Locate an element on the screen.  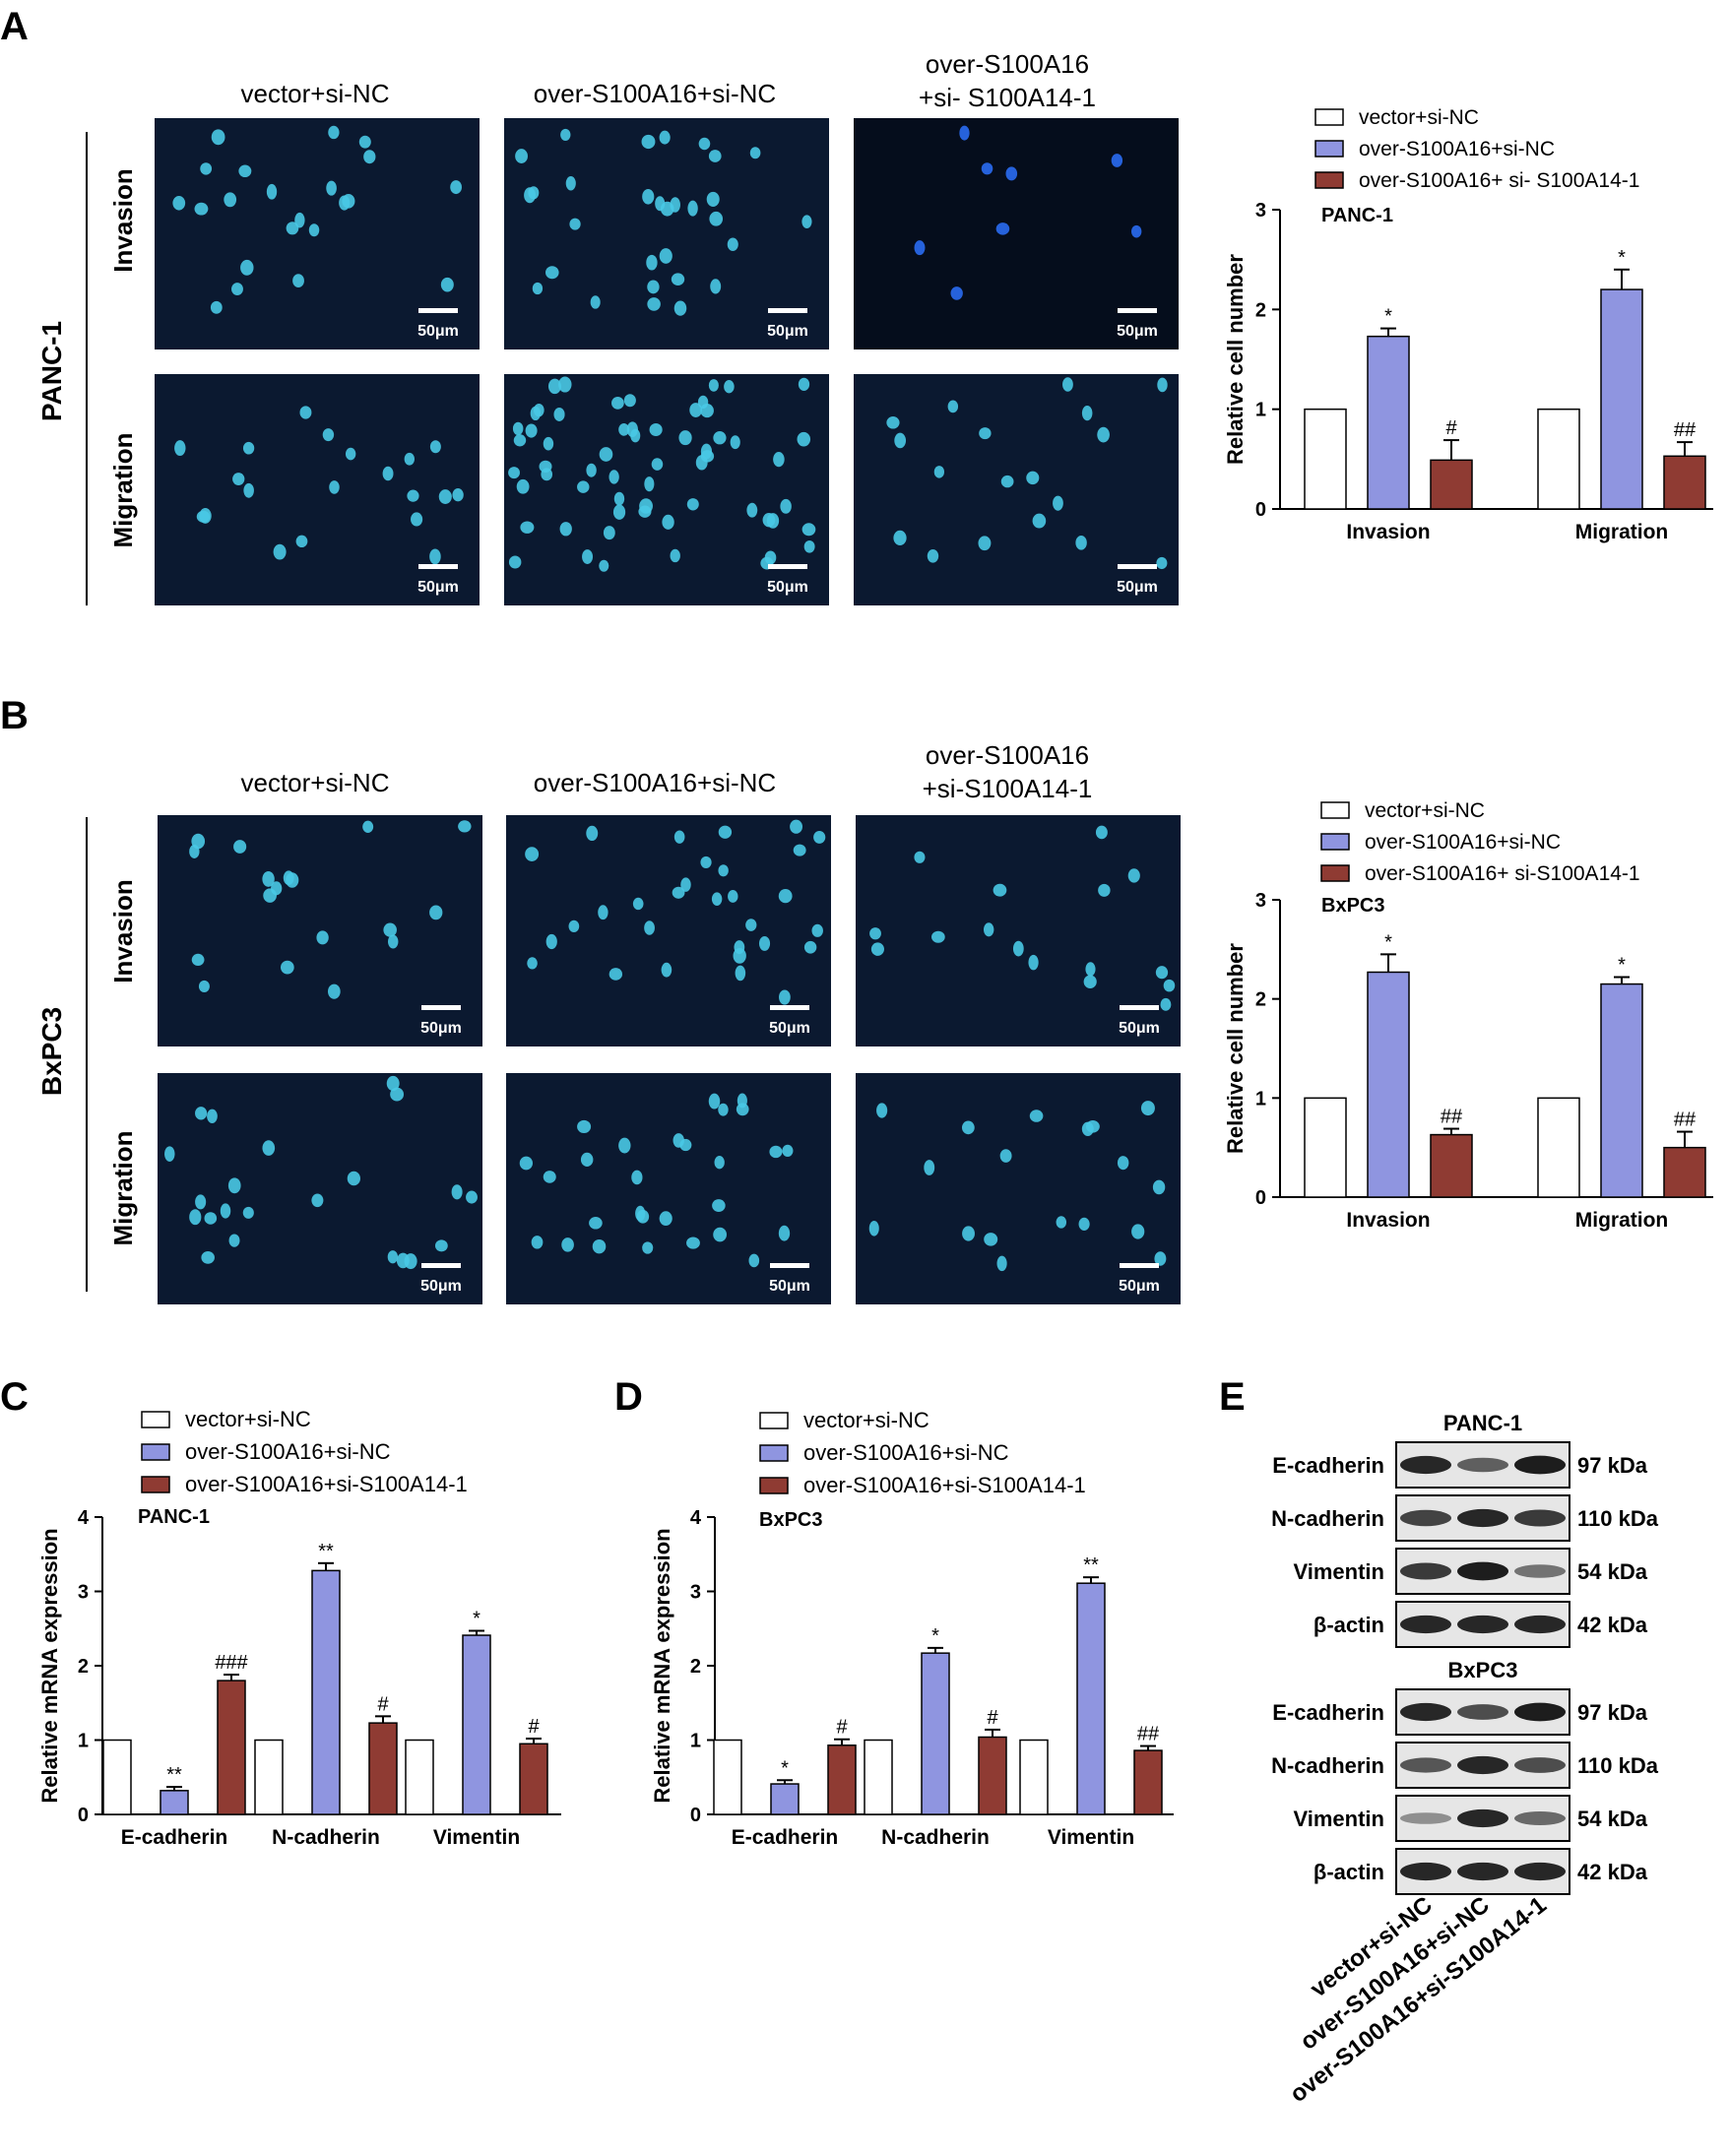
blot-protein-label: E-cadherin is located at coordinates (1328, 1465).